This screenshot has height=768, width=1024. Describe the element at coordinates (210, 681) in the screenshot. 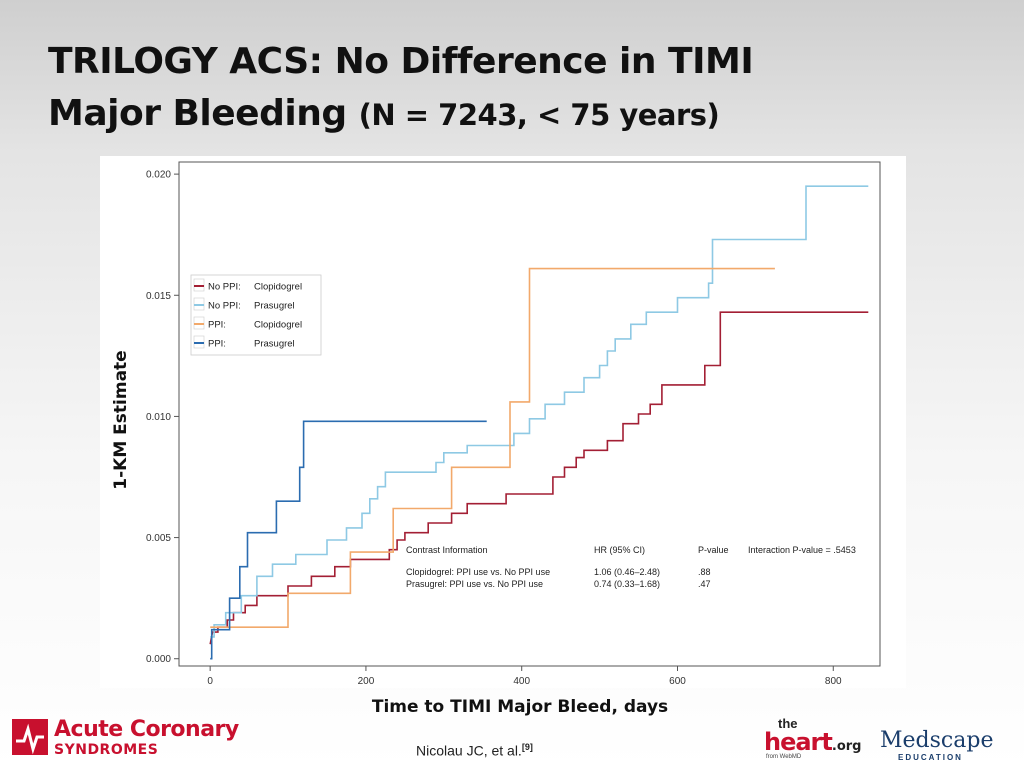

I see `x-tick-label: 0` at that location.